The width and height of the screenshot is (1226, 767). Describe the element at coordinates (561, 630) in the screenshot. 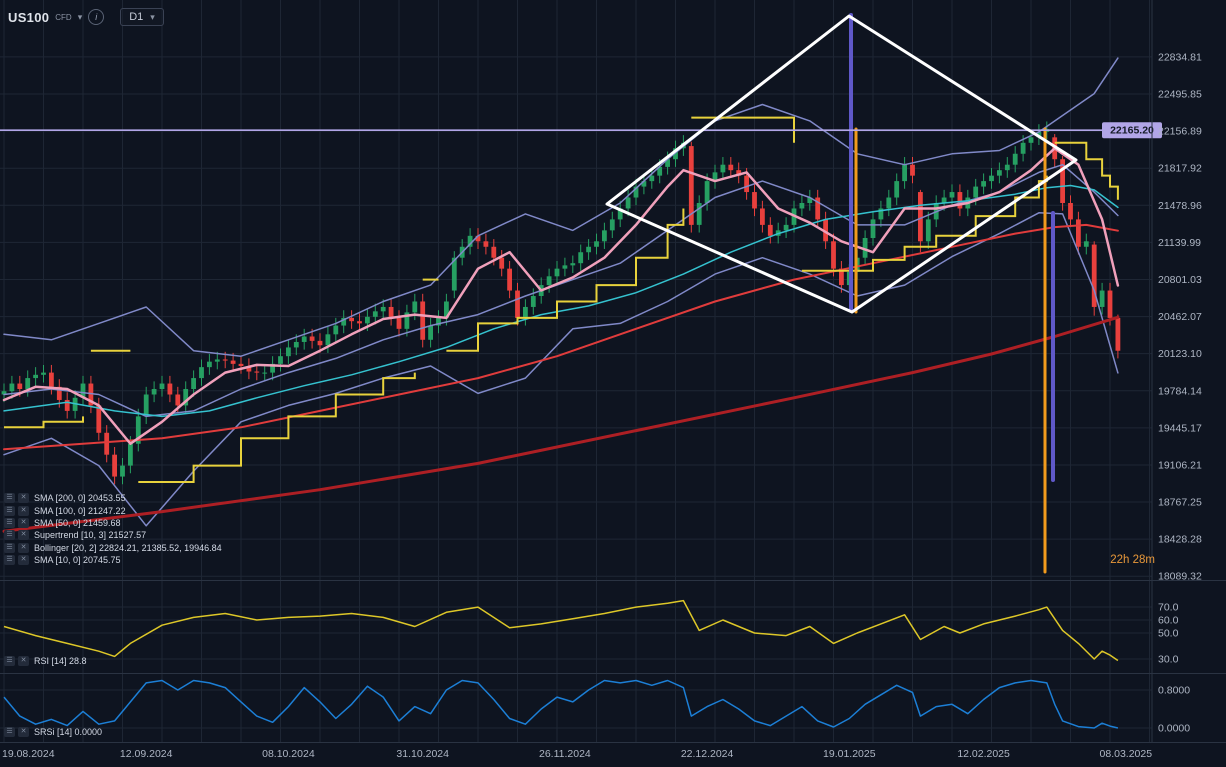

I see `rsi-line` at that location.